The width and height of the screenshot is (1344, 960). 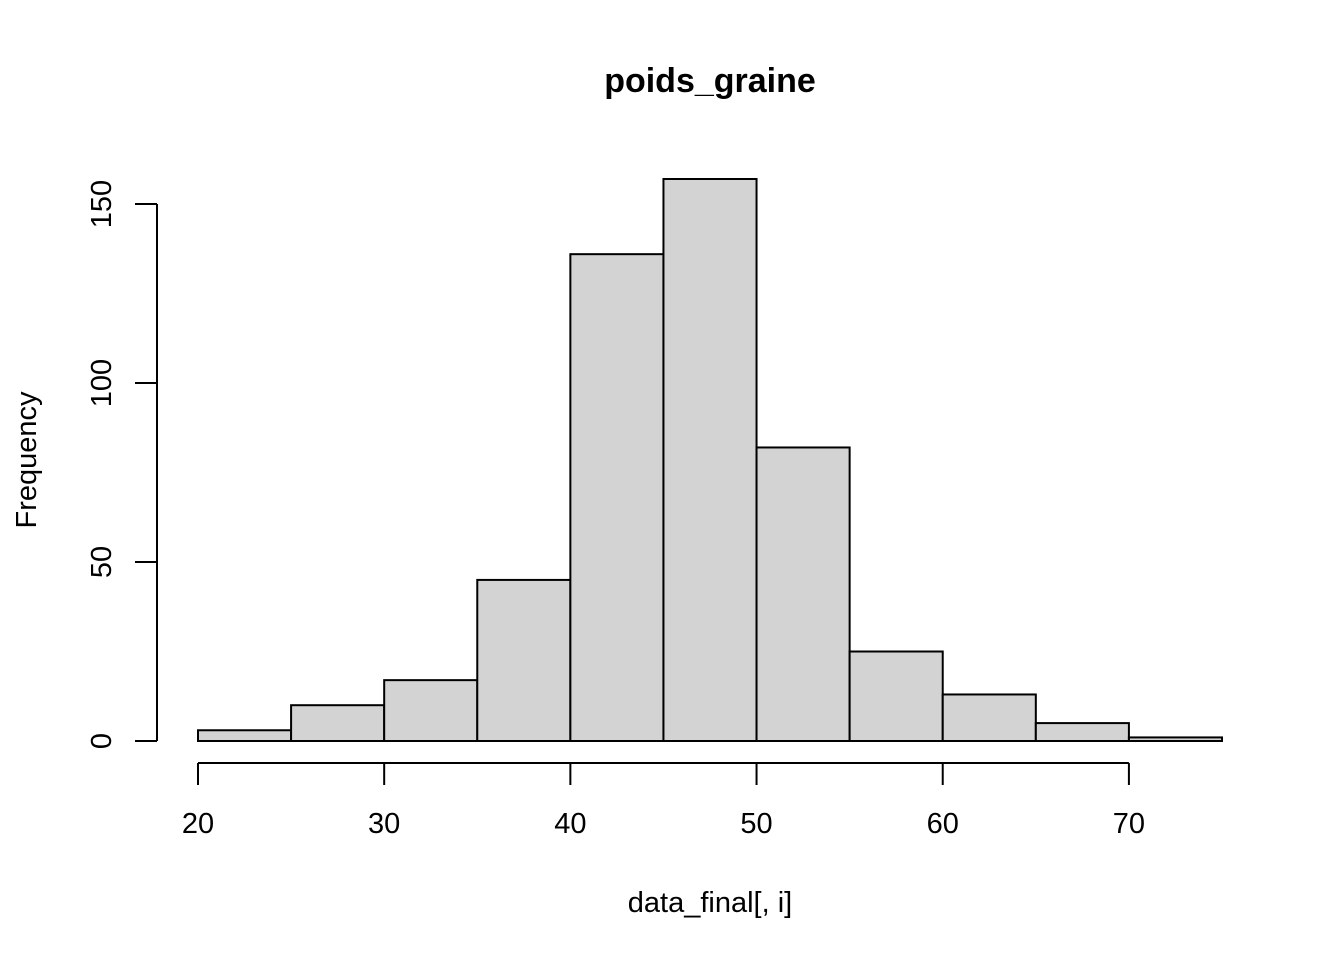 I want to click on y-axis-label: Frequency, so click(x=27, y=460).